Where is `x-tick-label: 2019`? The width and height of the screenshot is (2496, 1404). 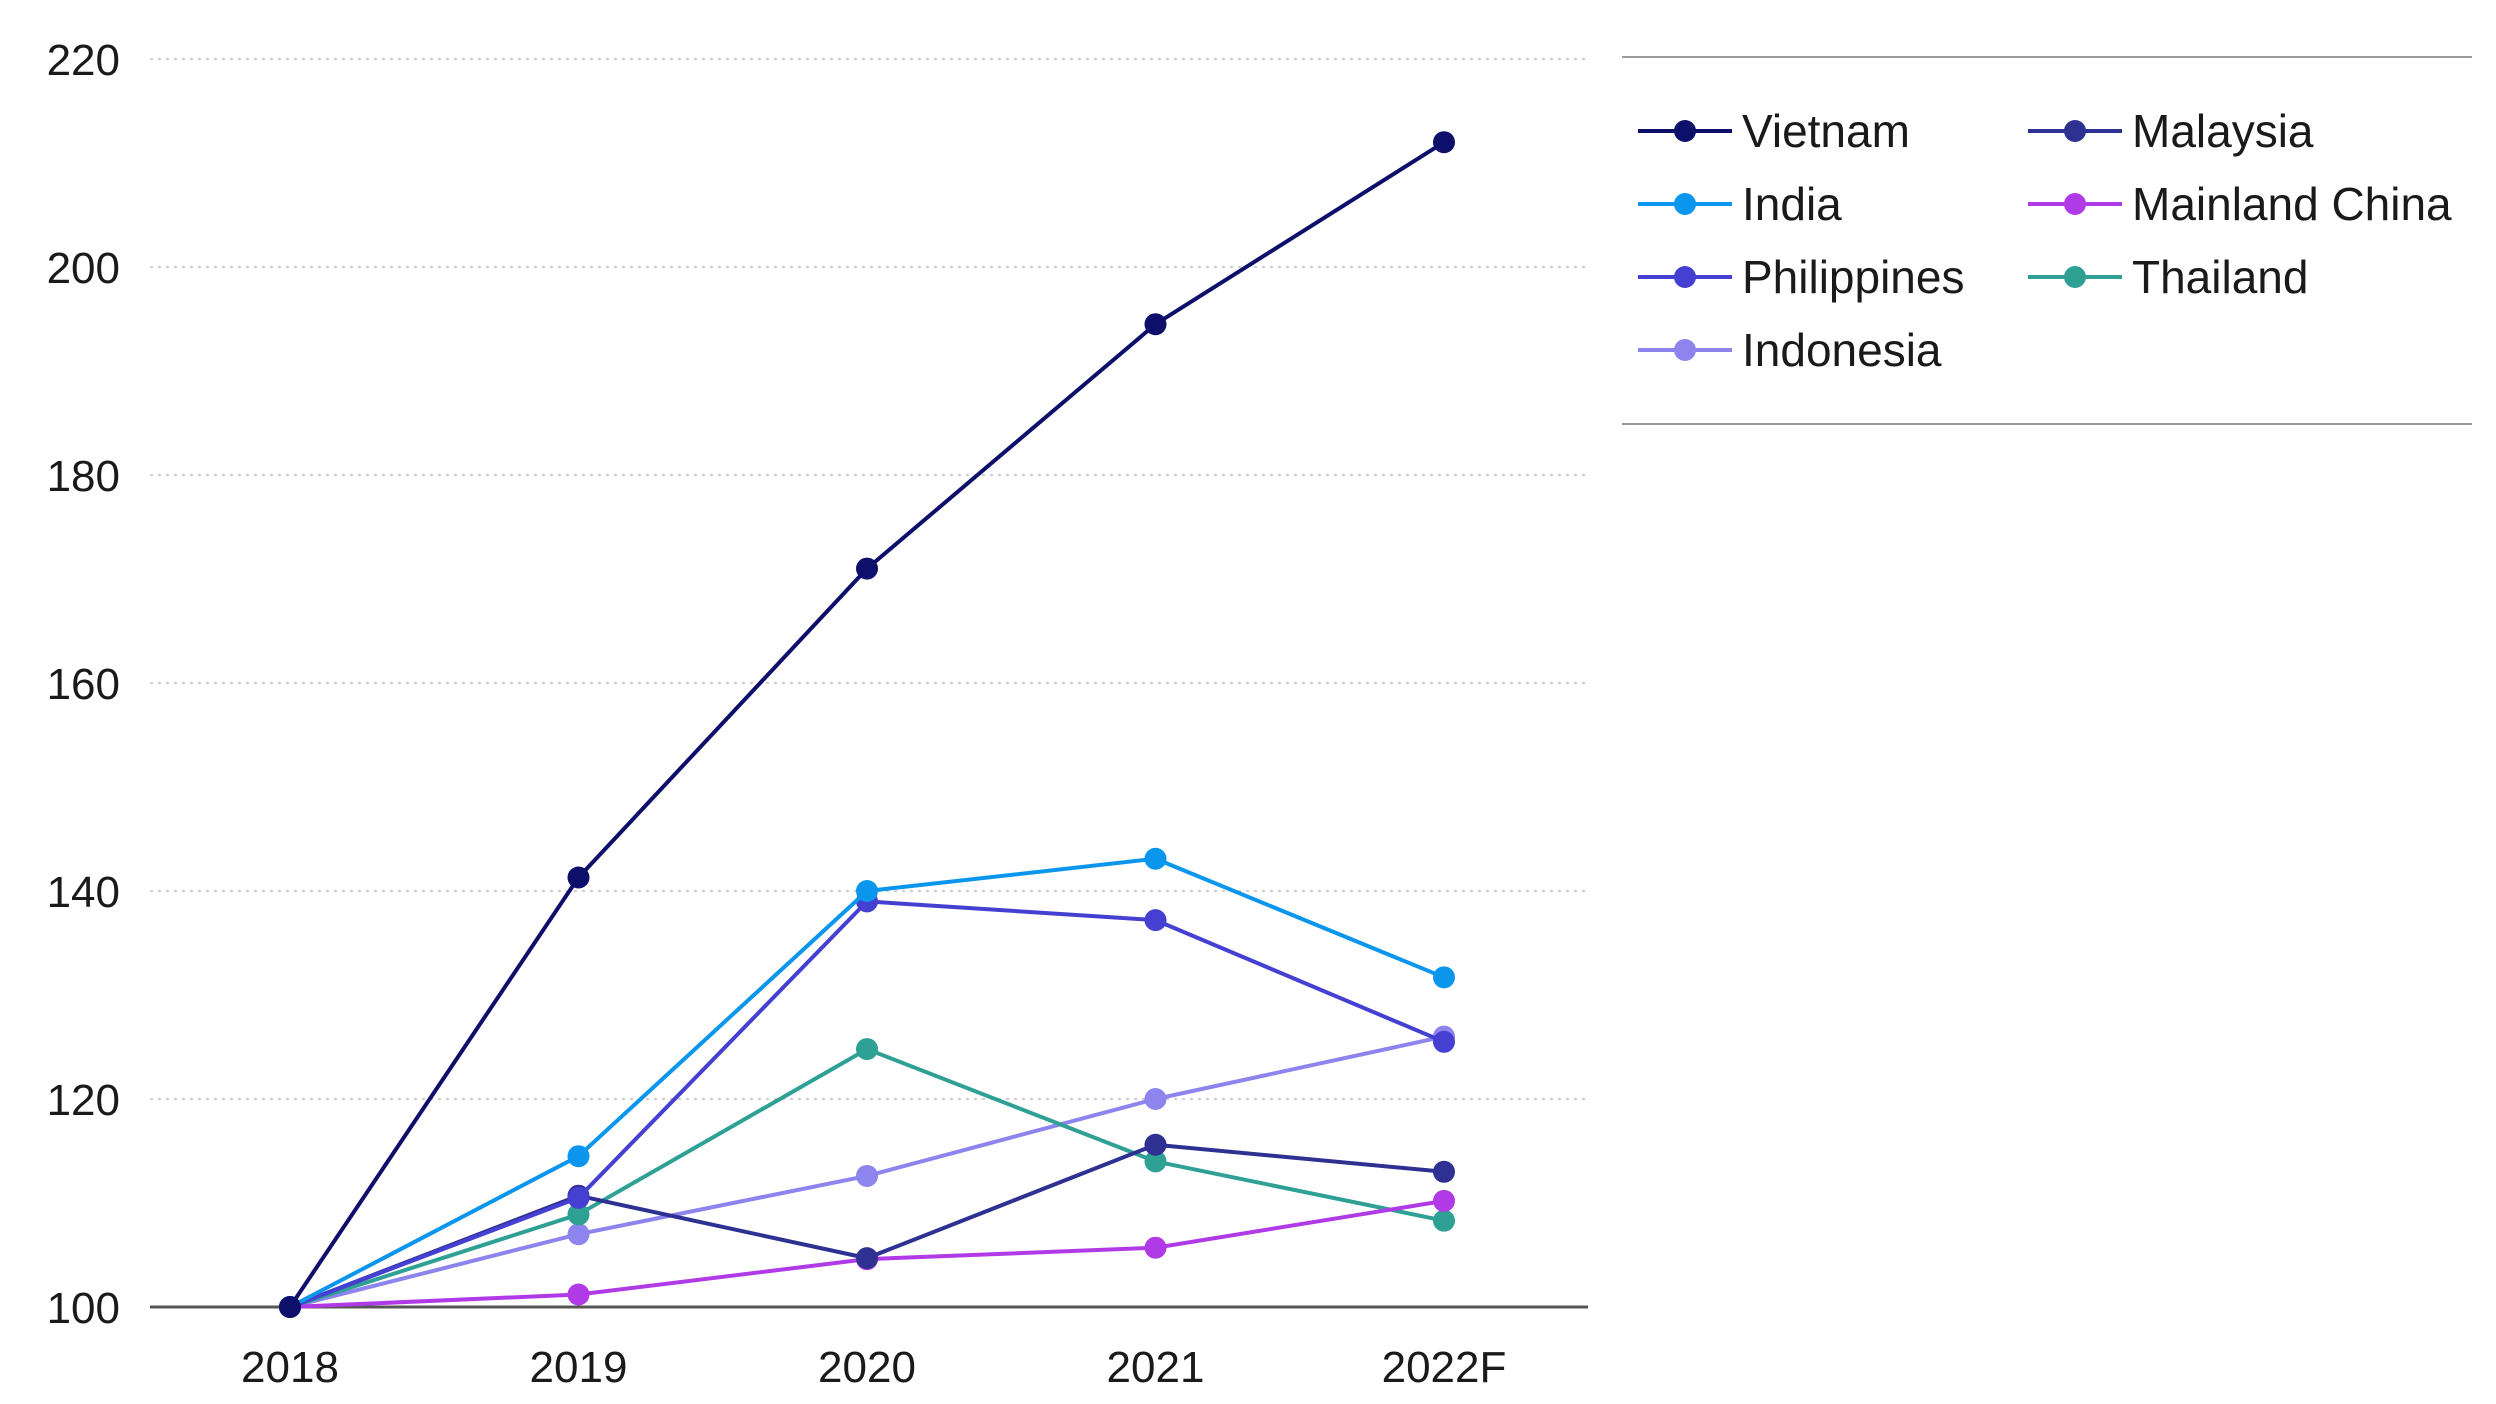
x-tick-label: 2019 is located at coordinates (579, 1367).